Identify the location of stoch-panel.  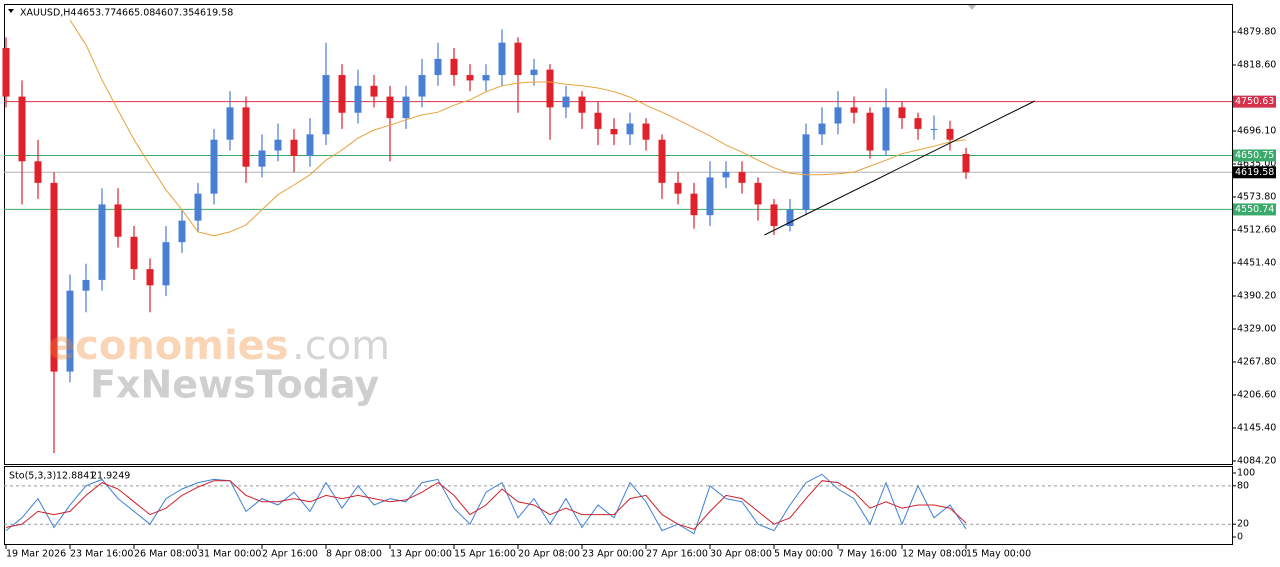
(618, 505).